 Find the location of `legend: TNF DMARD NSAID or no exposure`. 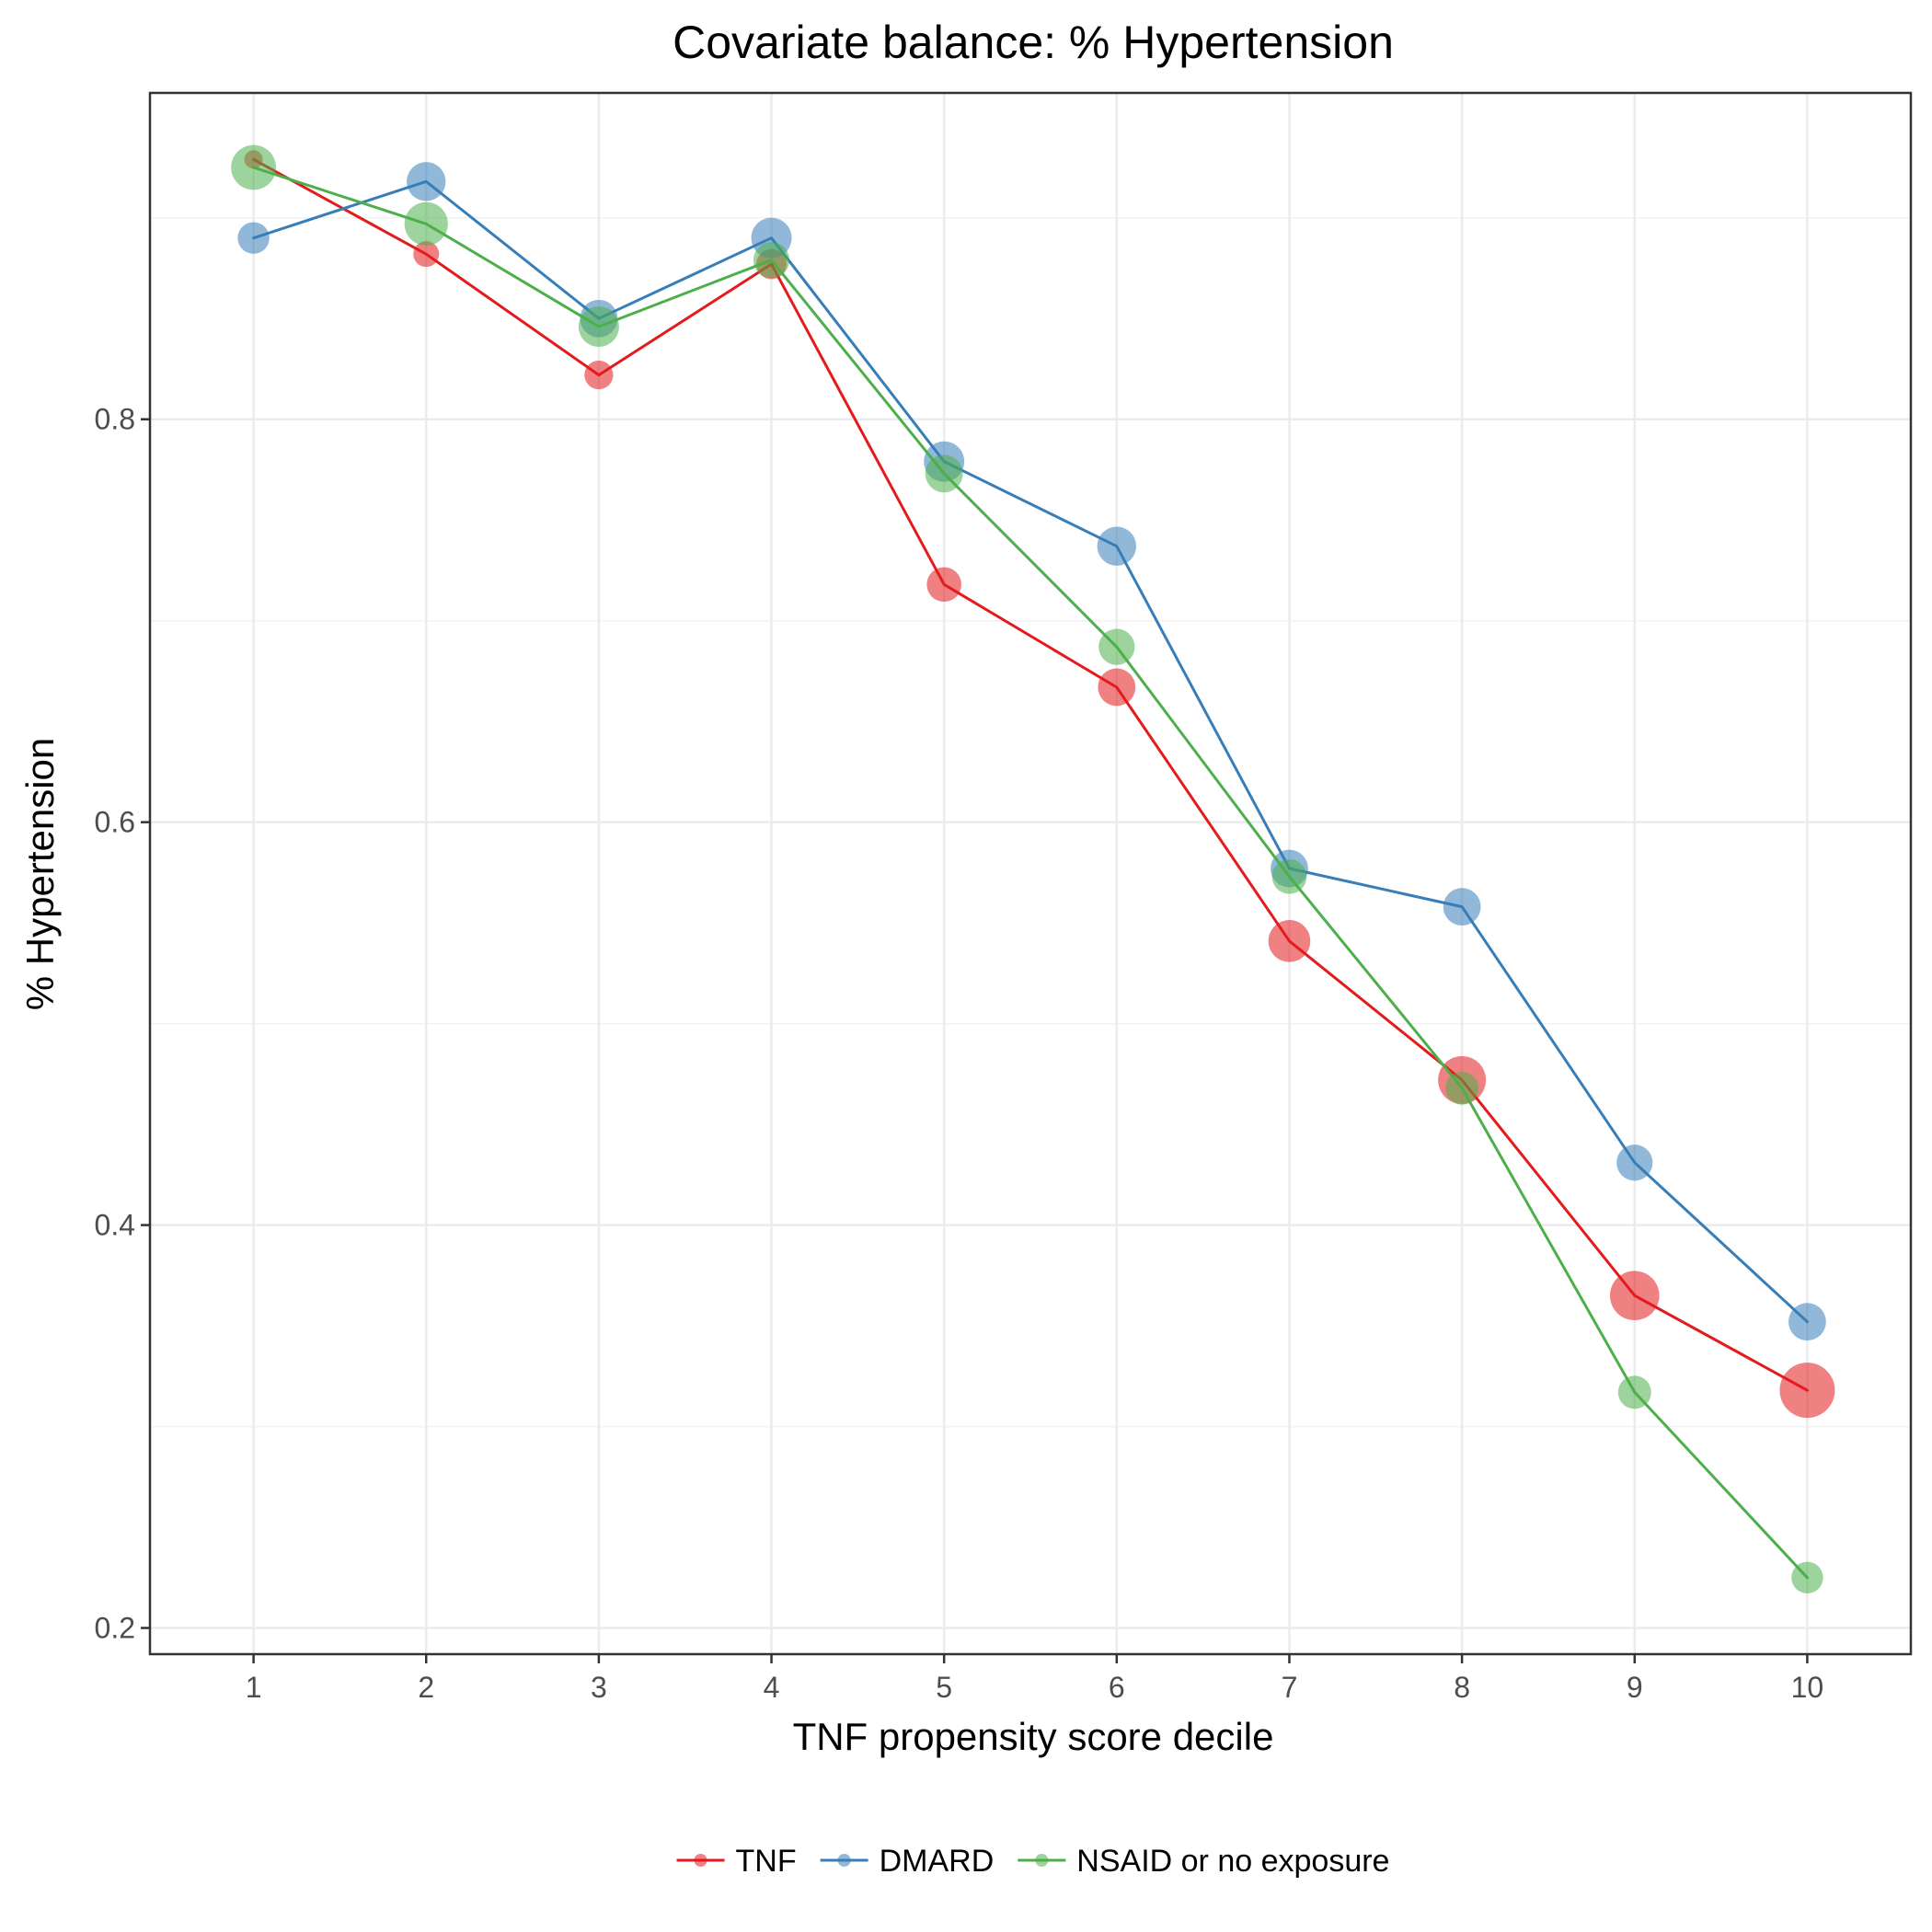

legend: TNF DMARD NSAID or no exposure is located at coordinates (1032, 1861).